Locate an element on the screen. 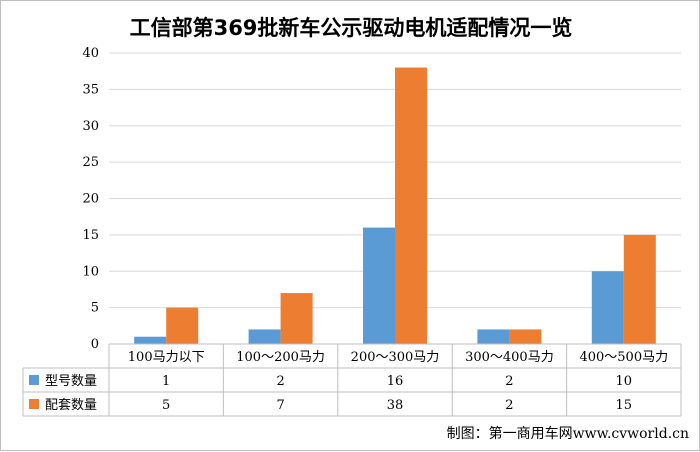  y-tick-label: 30 is located at coordinates (90, 126).